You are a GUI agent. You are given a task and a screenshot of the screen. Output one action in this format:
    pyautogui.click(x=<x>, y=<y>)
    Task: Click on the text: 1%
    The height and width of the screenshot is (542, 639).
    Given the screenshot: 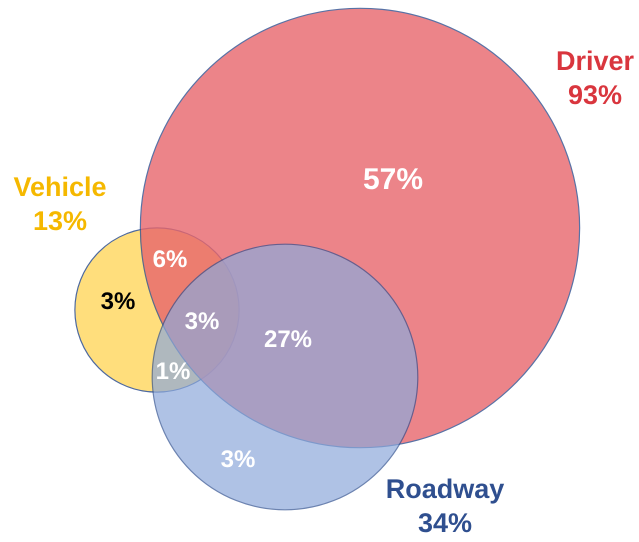 What is the action you would take?
    pyautogui.click(x=173, y=371)
    